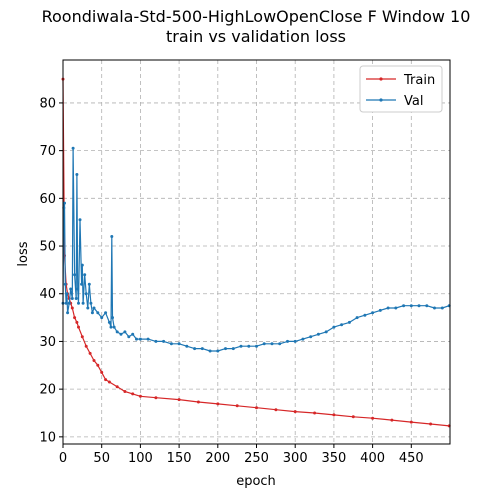  I want to click on x-tick-label: 0, so click(63, 458).